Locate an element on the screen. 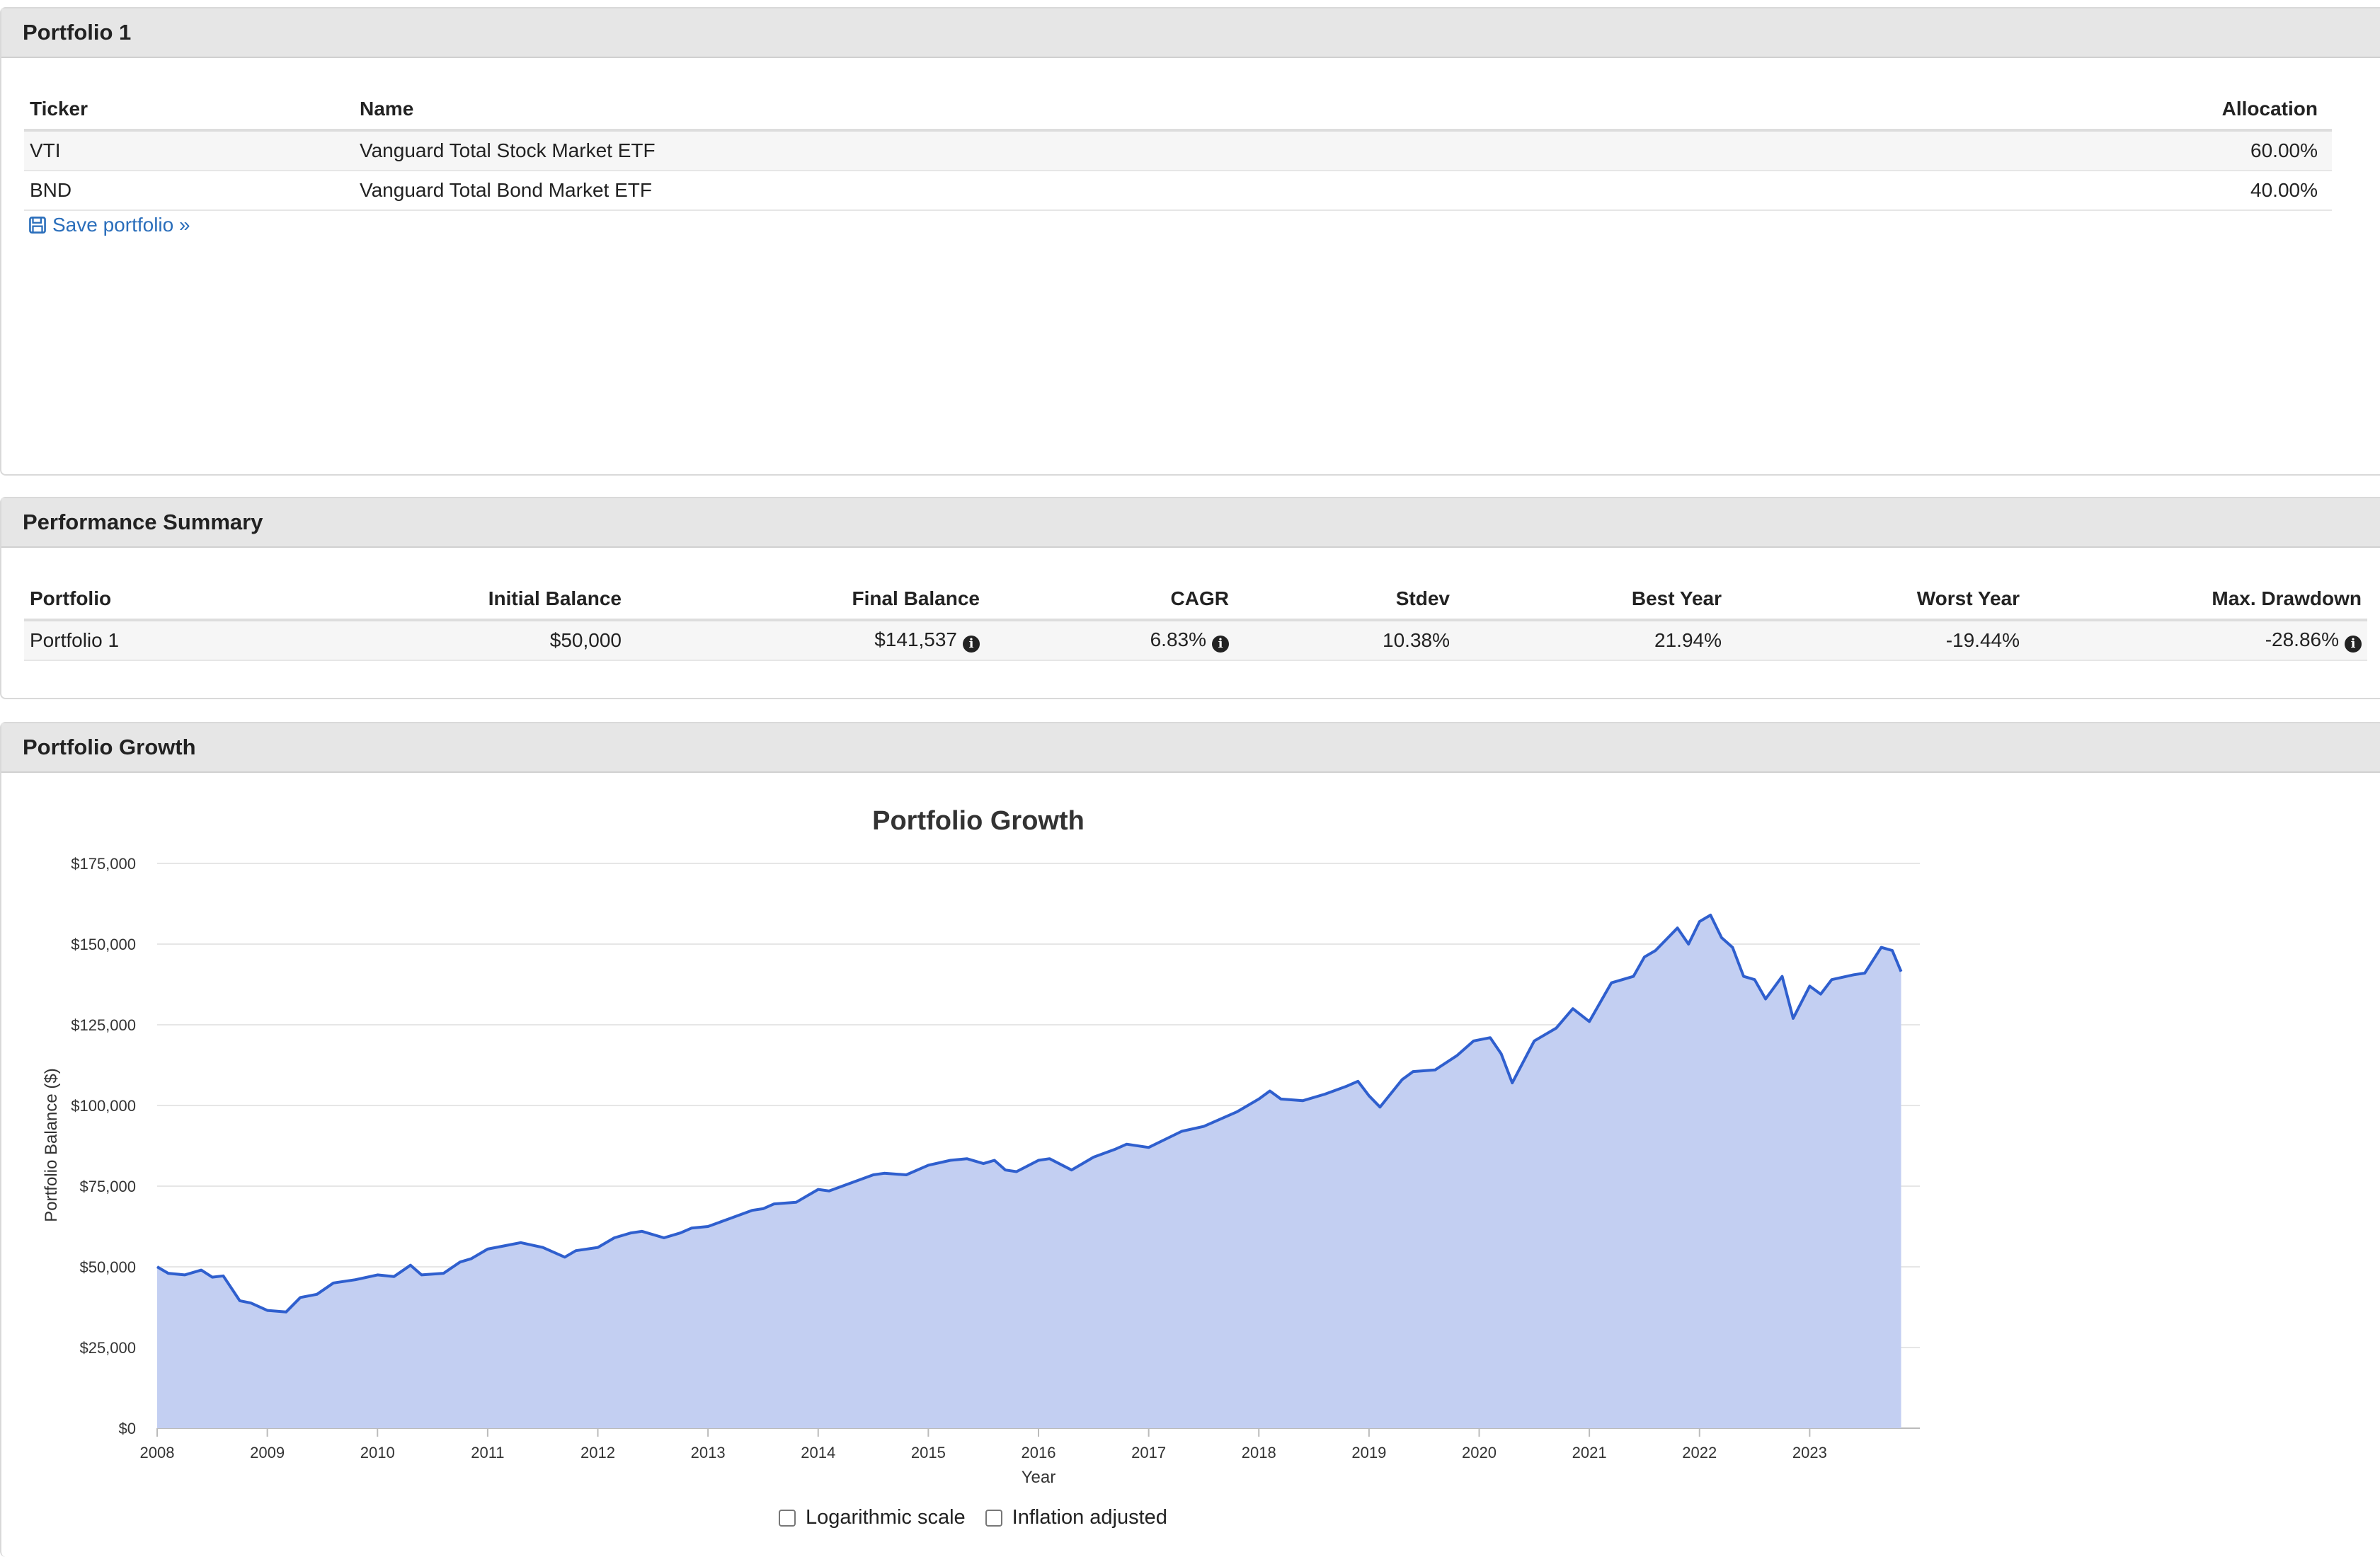  y-tick-label: $50,000 is located at coordinates (107, 1267).